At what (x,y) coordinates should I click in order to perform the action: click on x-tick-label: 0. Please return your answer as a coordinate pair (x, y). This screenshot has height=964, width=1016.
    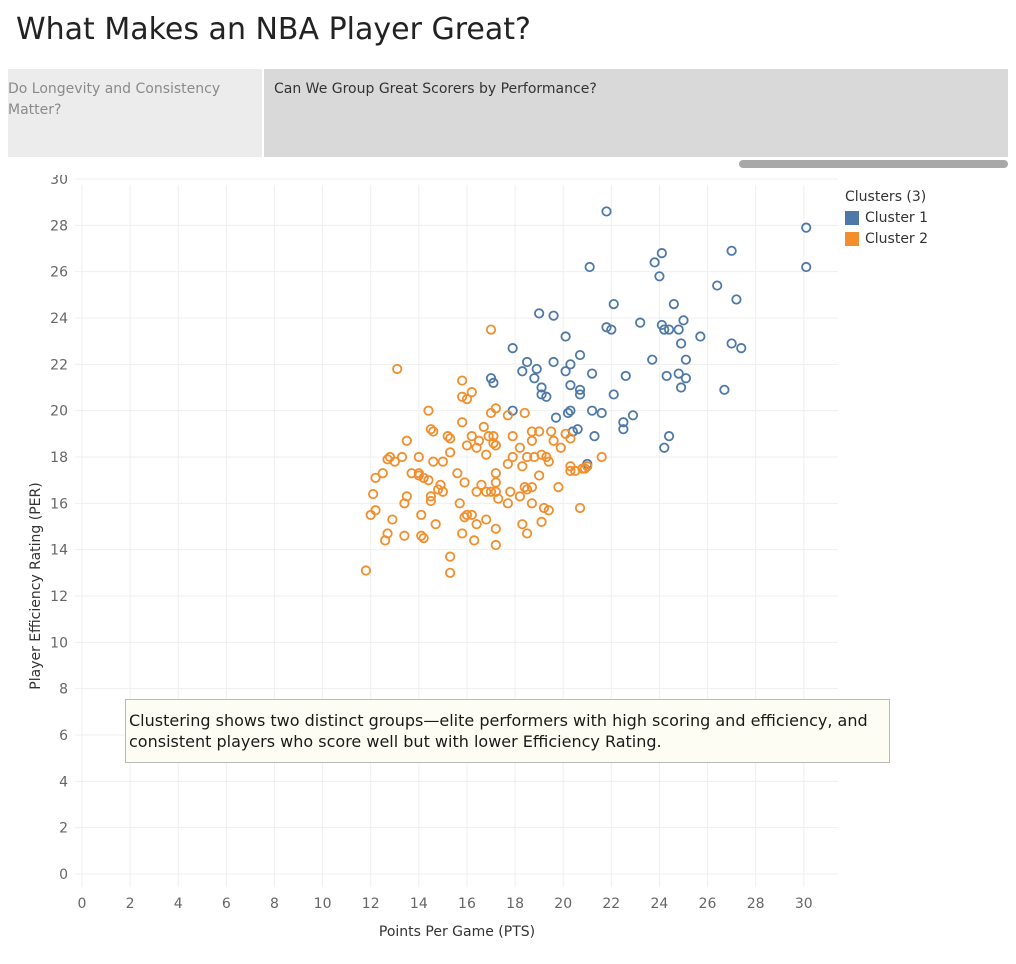
    Looking at the image, I should click on (82, 904).